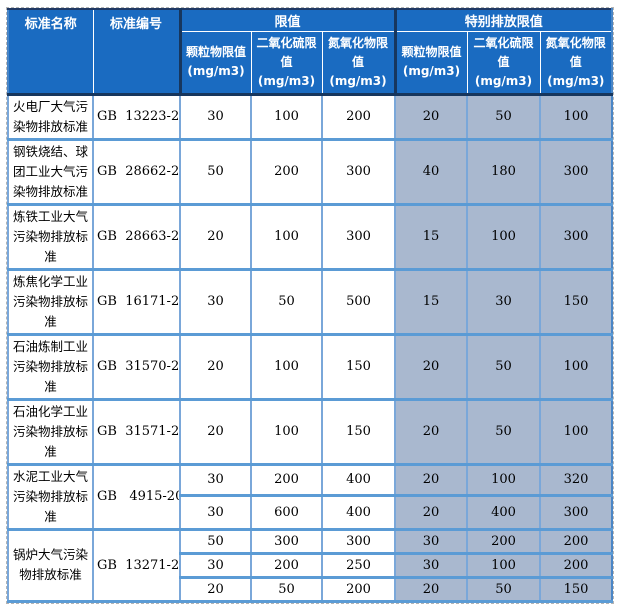 The width and height of the screenshot is (619, 604). I want to click on group-header-special-limits: 特别排放限值, so click(503, 20).